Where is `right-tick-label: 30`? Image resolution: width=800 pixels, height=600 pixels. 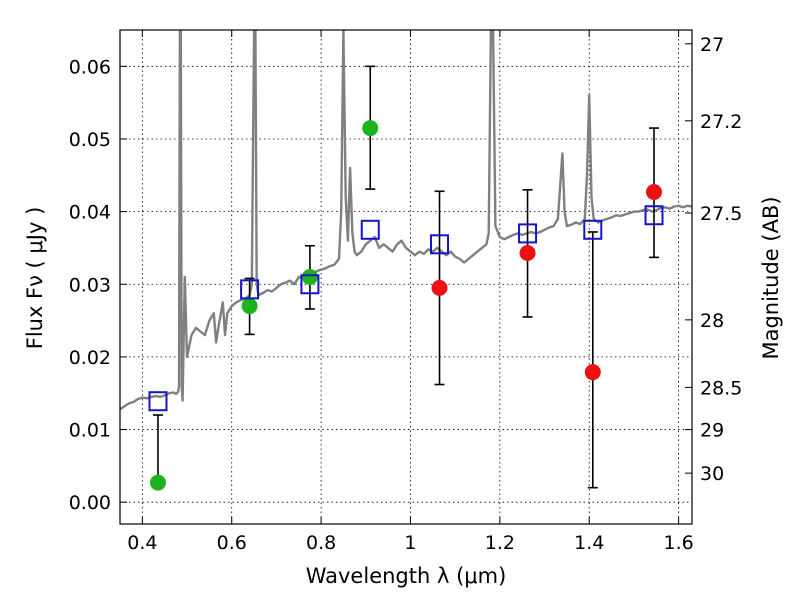 right-tick-label: 30 is located at coordinates (712, 474).